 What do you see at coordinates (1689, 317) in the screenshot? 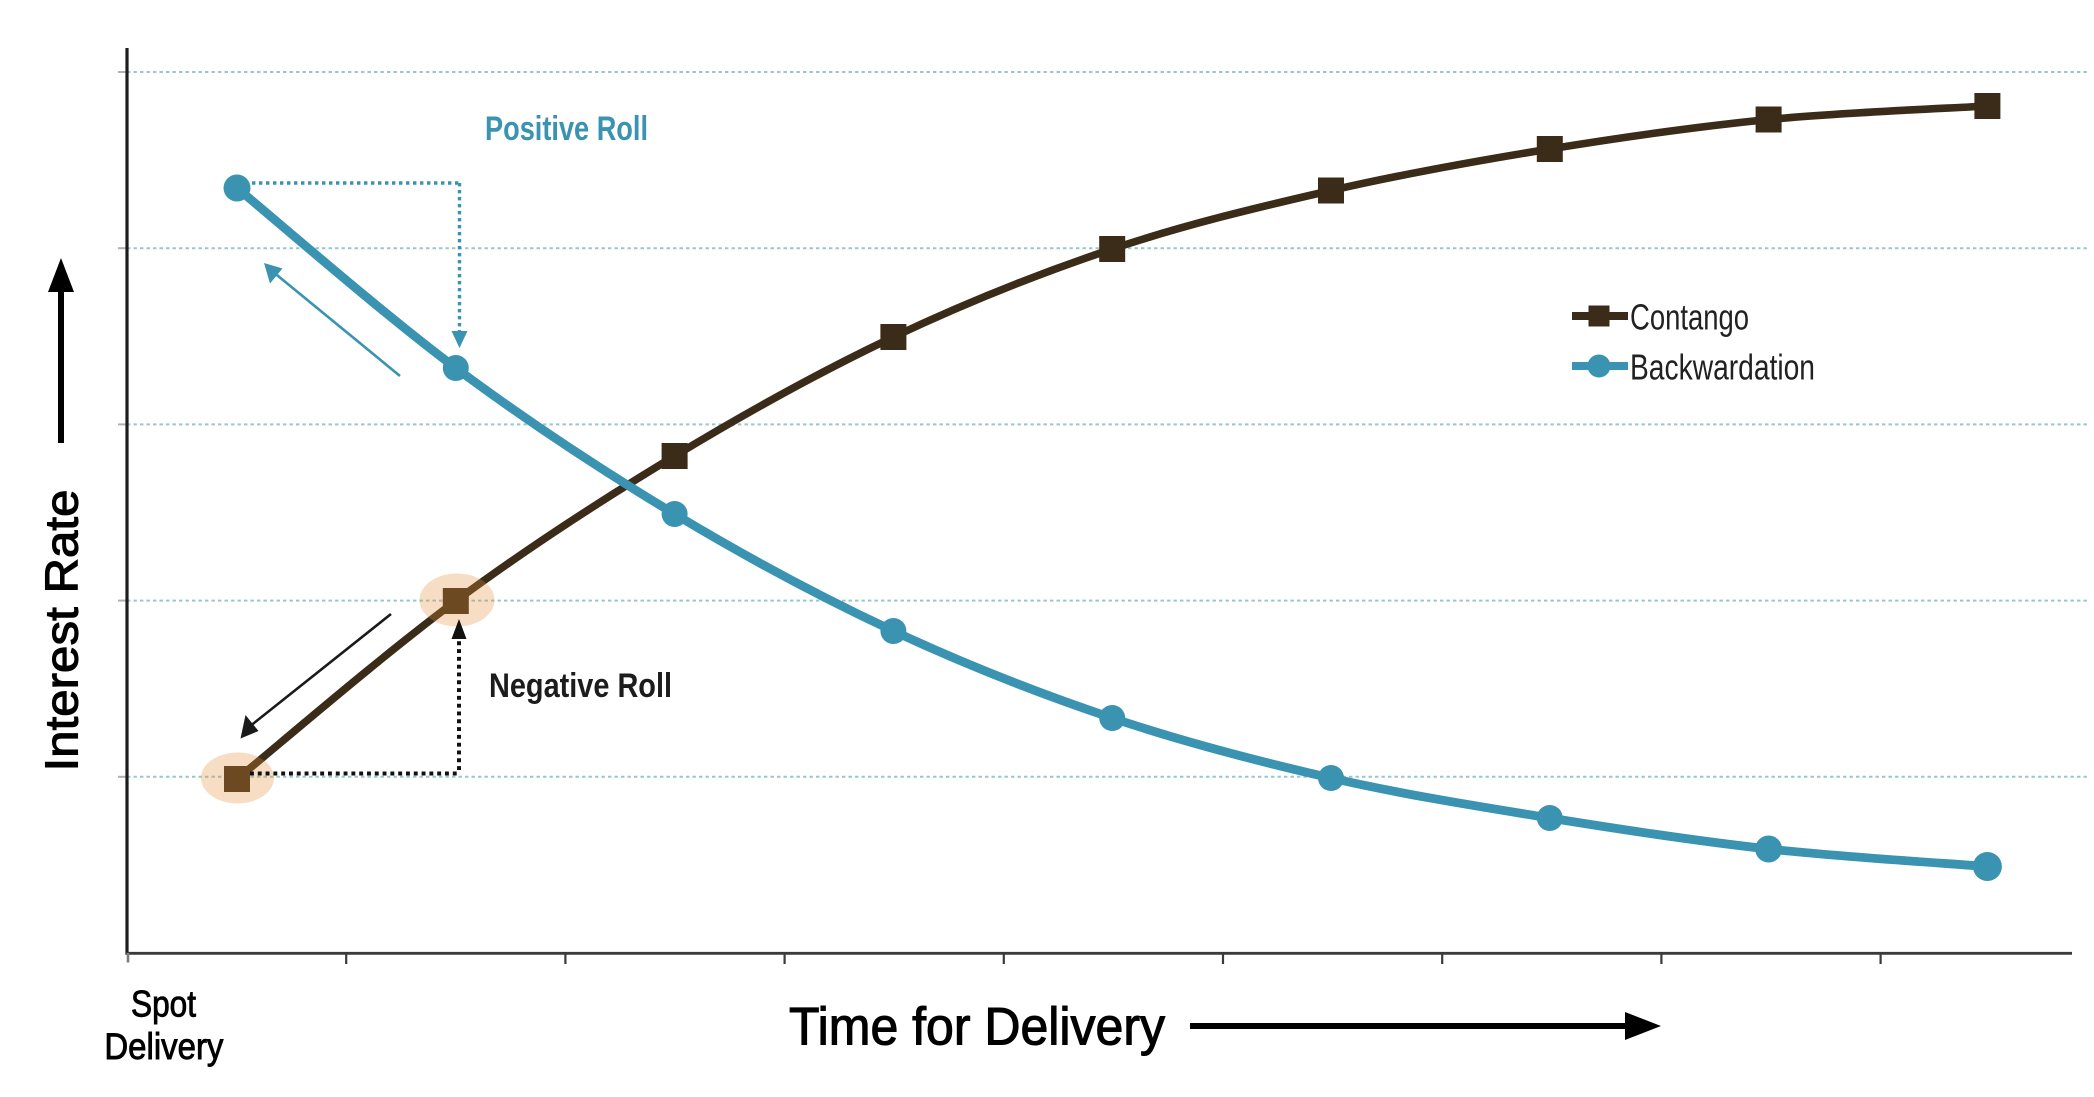
I see `svg-text: Contango` at bounding box center [1689, 317].